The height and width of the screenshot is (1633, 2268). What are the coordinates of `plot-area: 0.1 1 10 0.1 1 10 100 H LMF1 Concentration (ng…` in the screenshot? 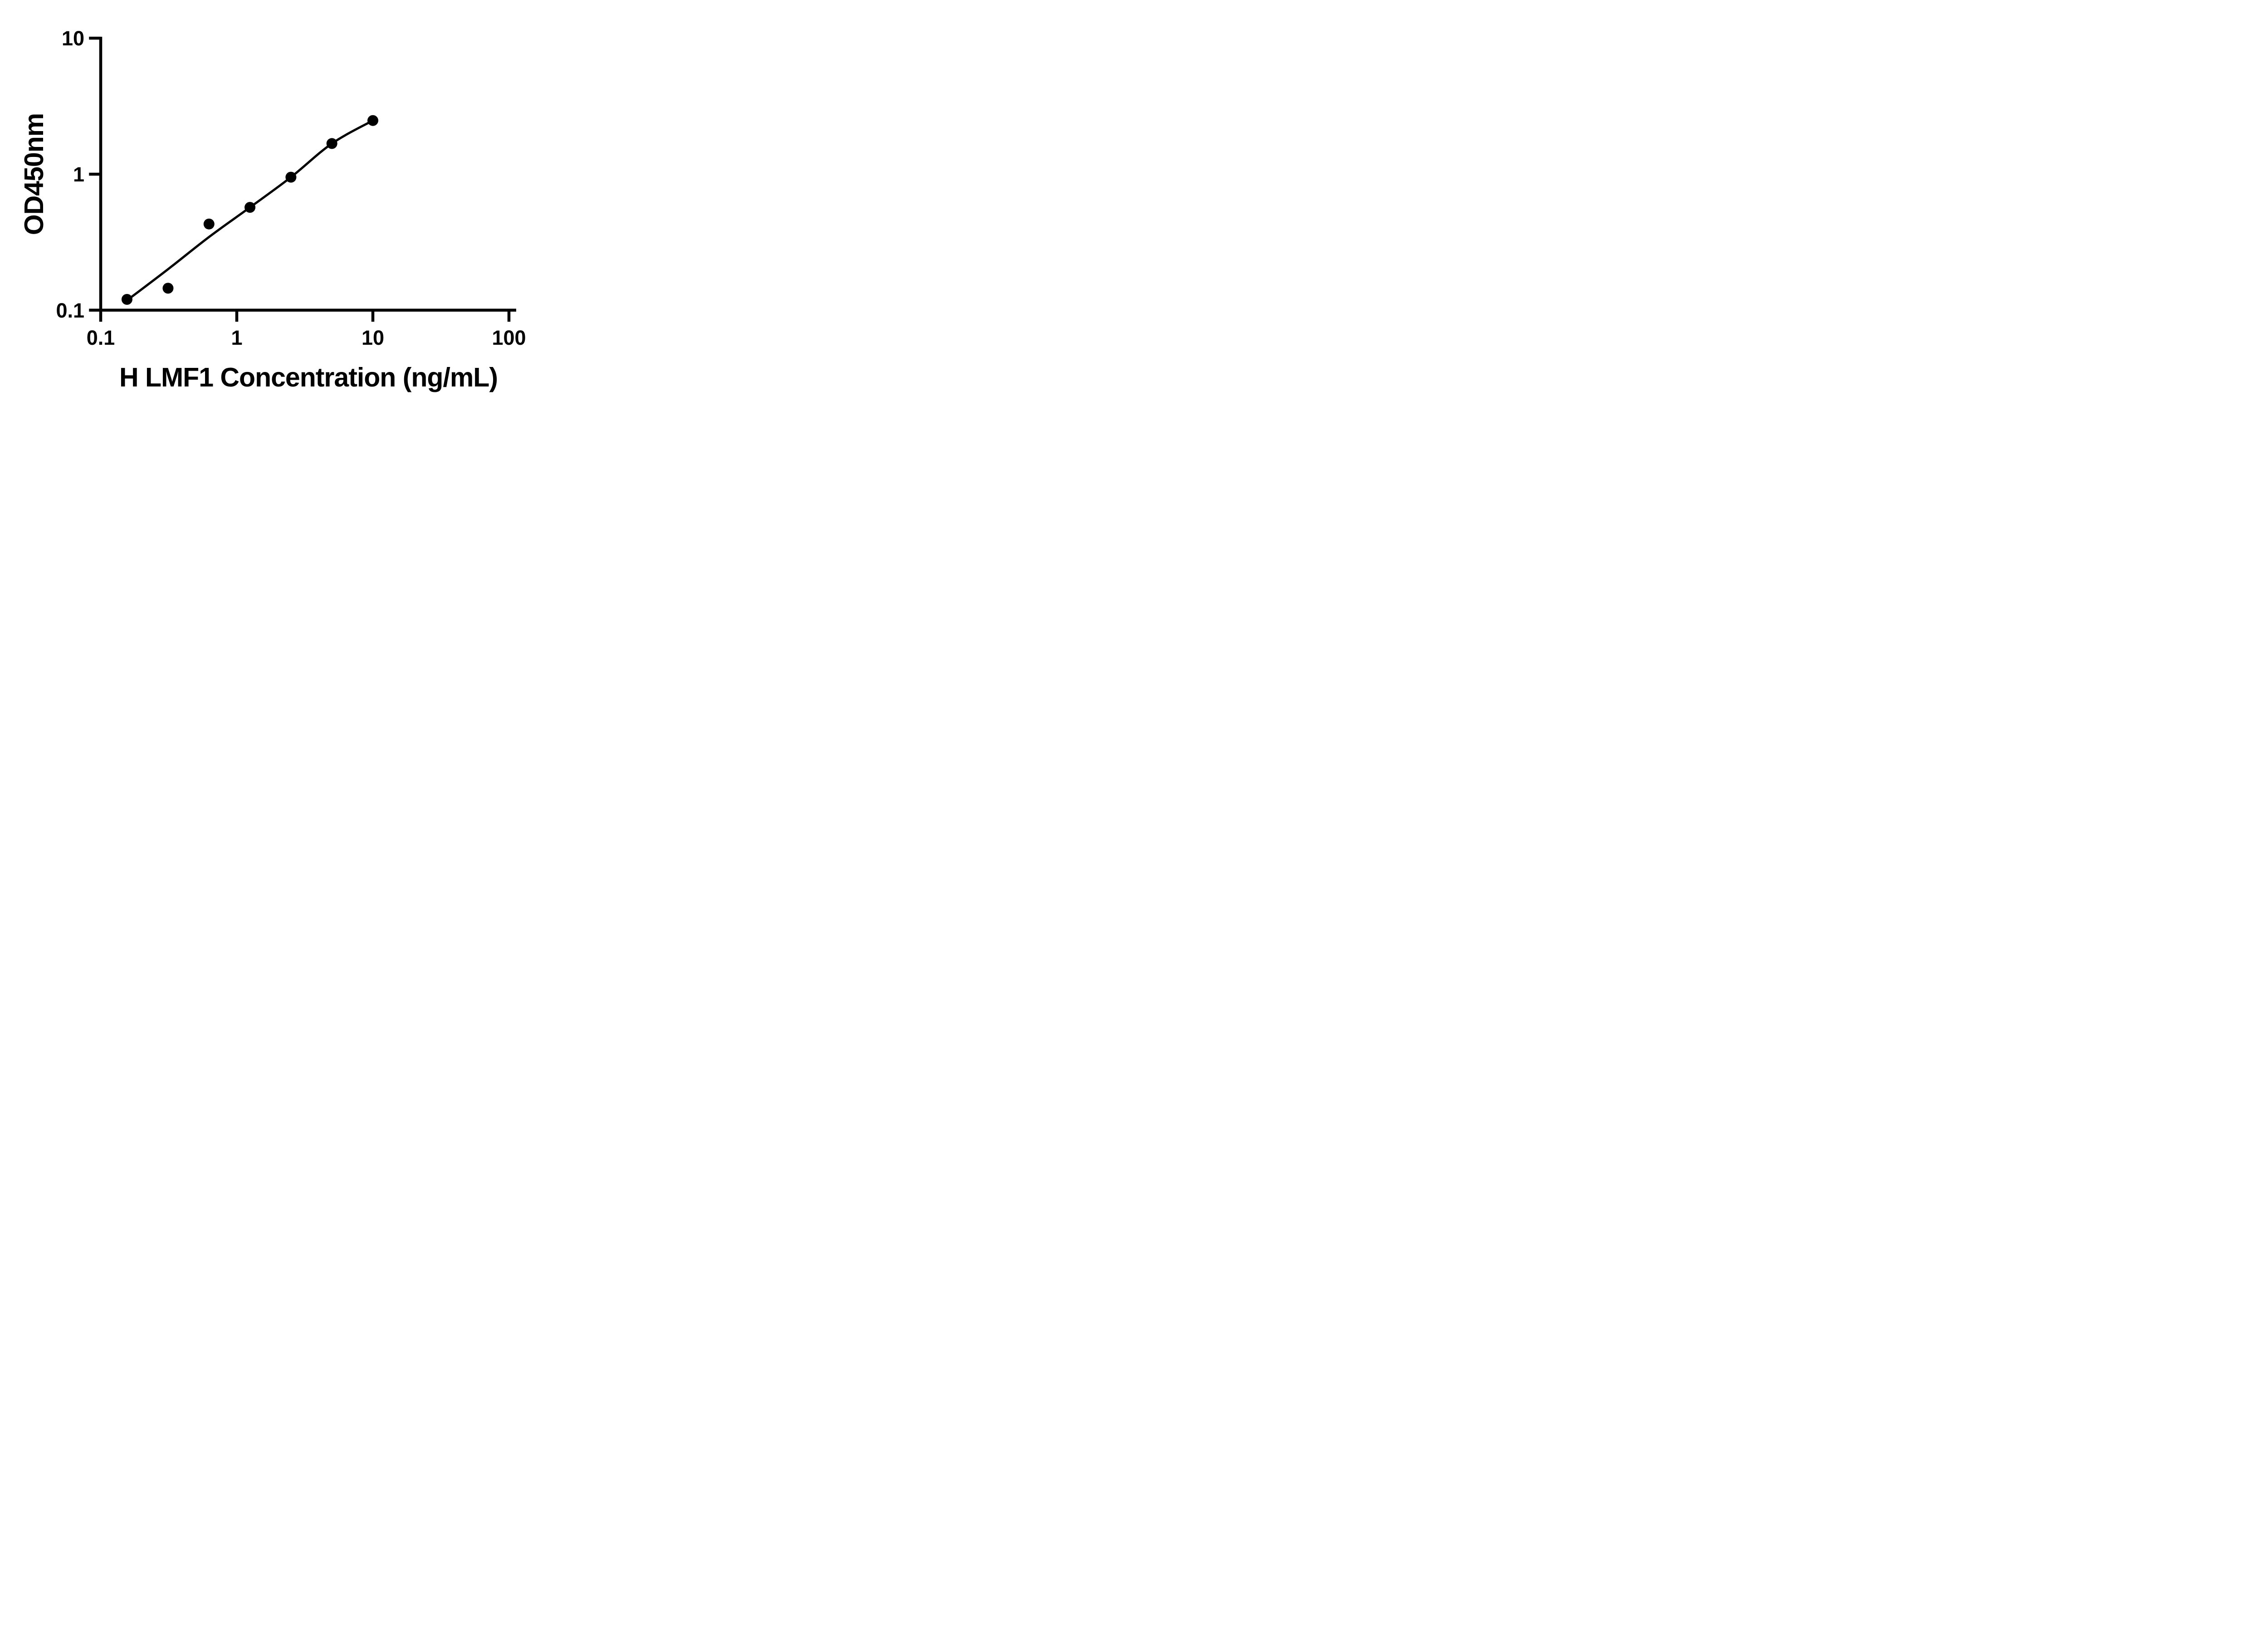 It's located at (272, 209).